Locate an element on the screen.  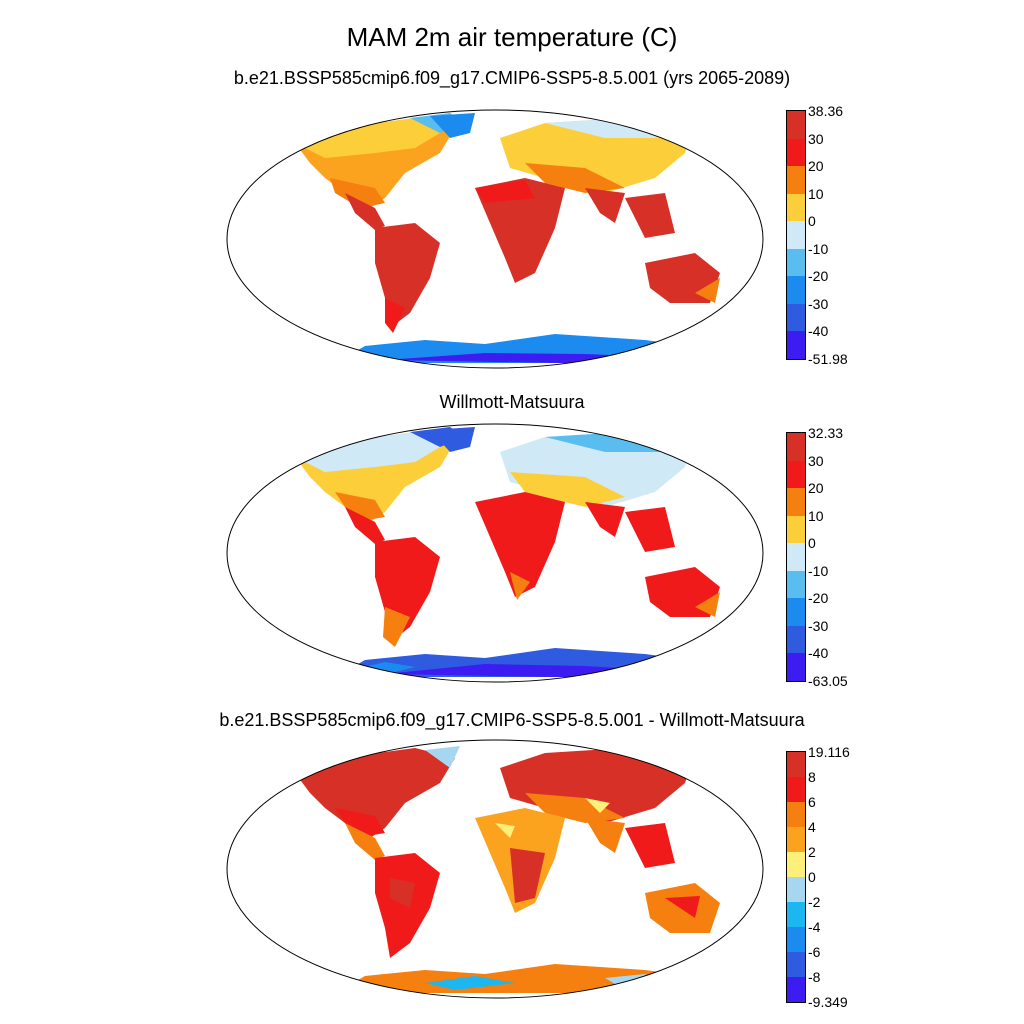
colorbar-label: 6 is located at coordinates (812, 802).